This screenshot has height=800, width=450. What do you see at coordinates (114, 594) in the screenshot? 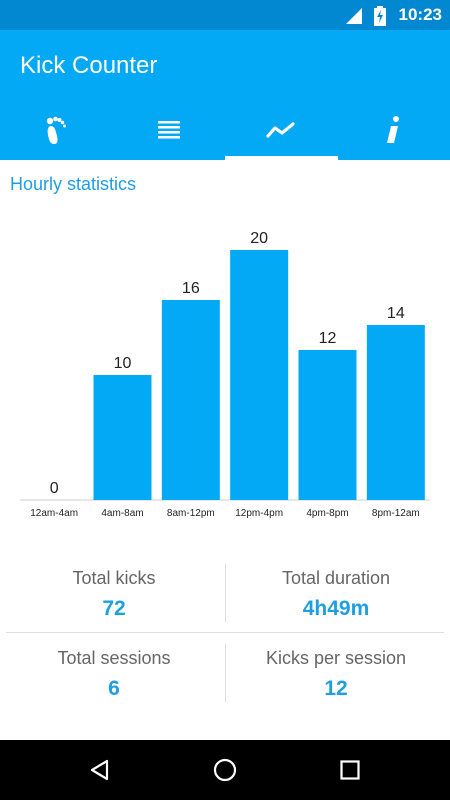
I see `stat-total-kicks: Total kicks 72` at bounding box center [114, 594].